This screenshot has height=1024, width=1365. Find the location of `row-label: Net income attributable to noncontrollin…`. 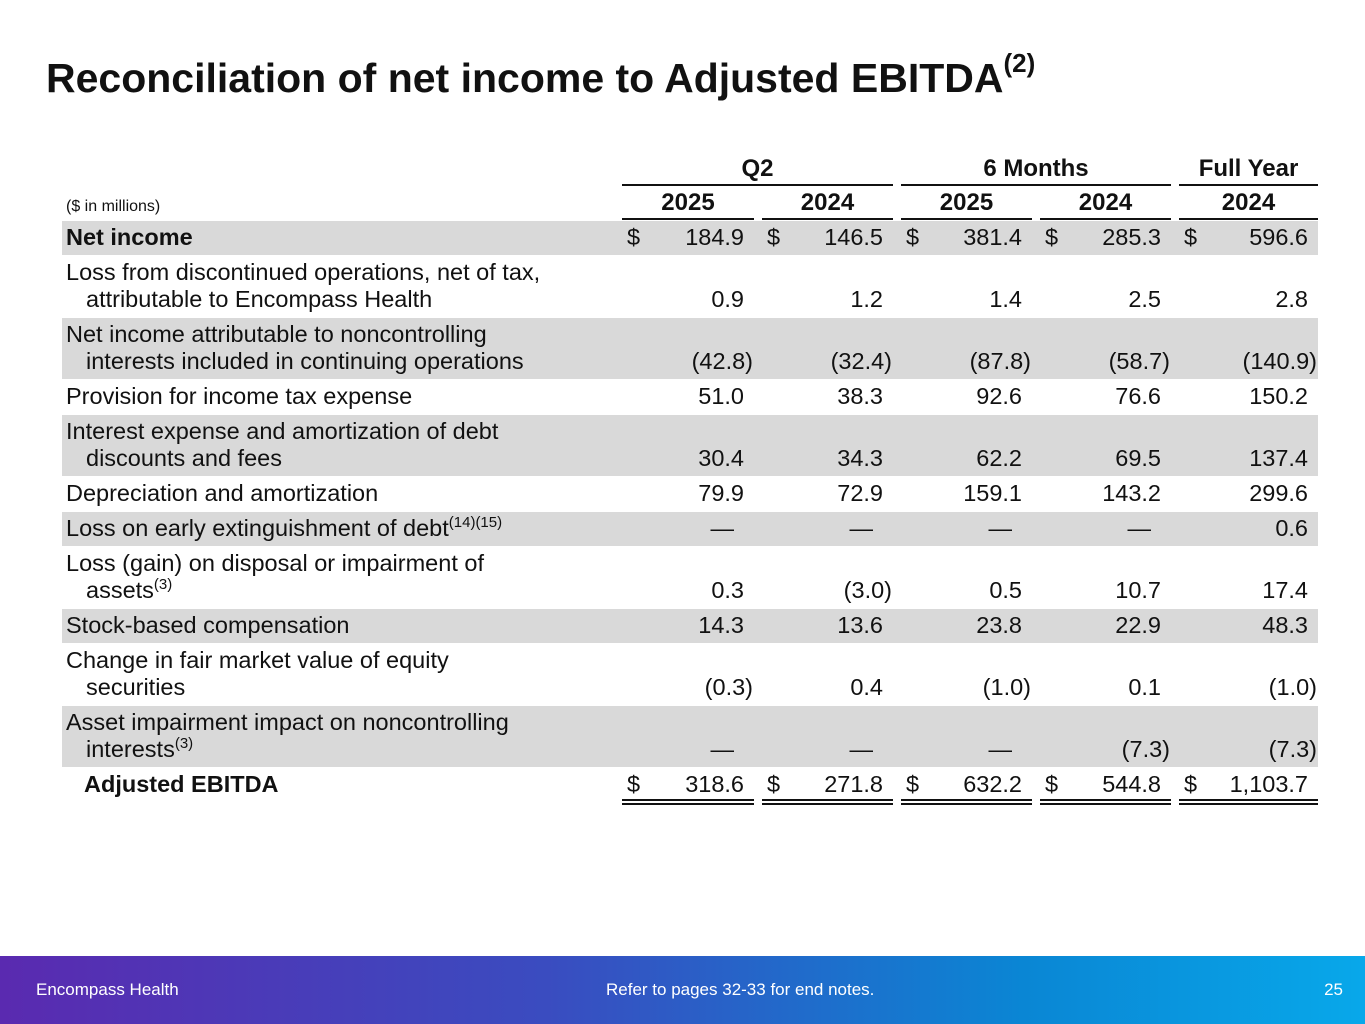

row-label: Net income attributable to noncontrollin… is located at coordinates (276, 334).